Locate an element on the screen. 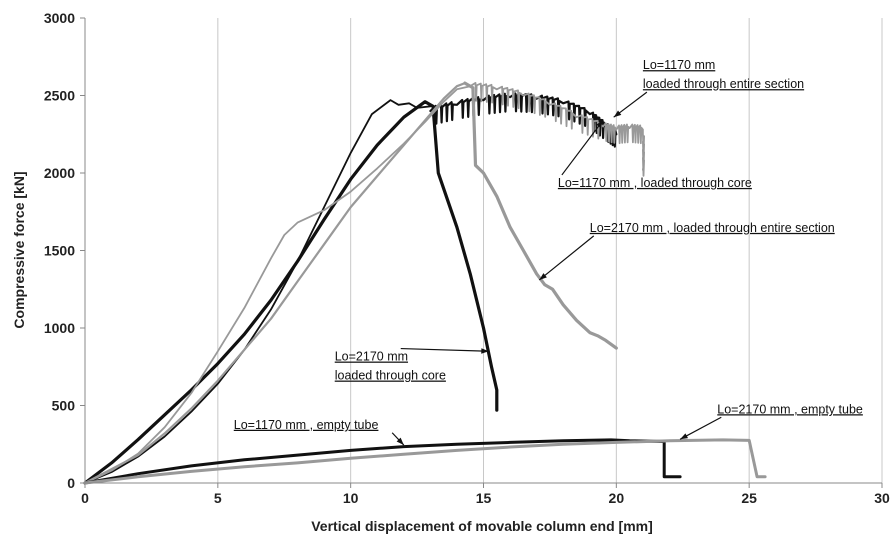 This screenshot has width=893, height=542. annotation-4: Lo=2170 mm loaded through core is located at coordinates (412, 365).